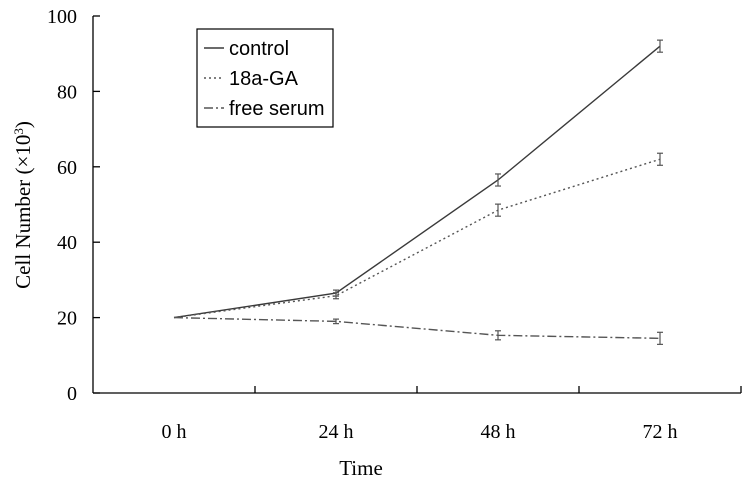 This screenshot has width=748, height=481. Describe the element at coordinates (498, 432) in the screenshot. I see `x-tick-label: 48 h` at that location.